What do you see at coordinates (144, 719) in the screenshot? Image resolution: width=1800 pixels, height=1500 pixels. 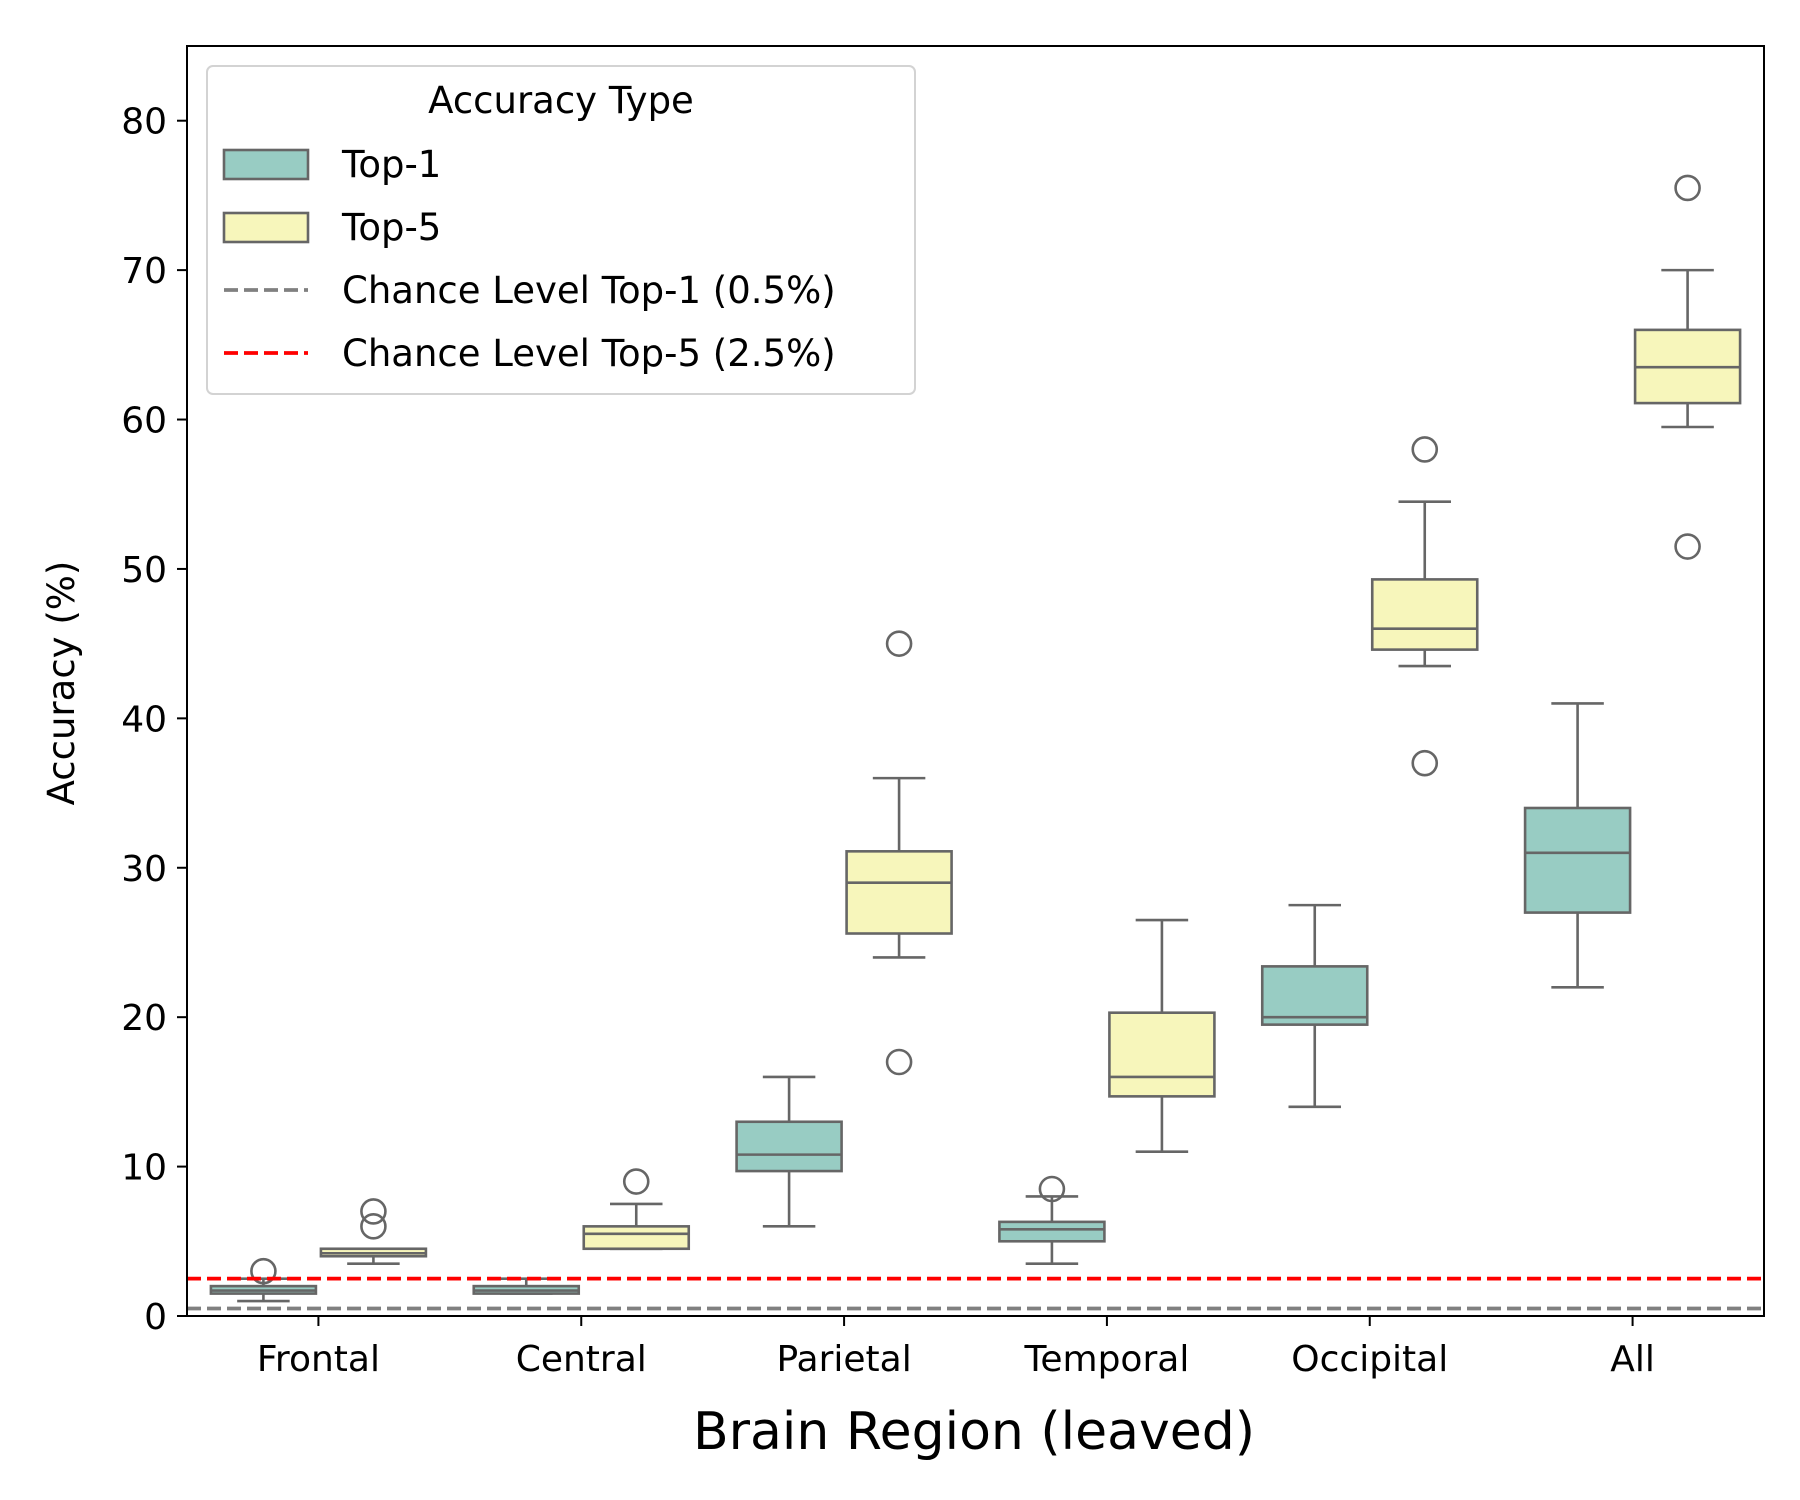 I see `y-tick-label: 40` at bounding box center [144, 719].